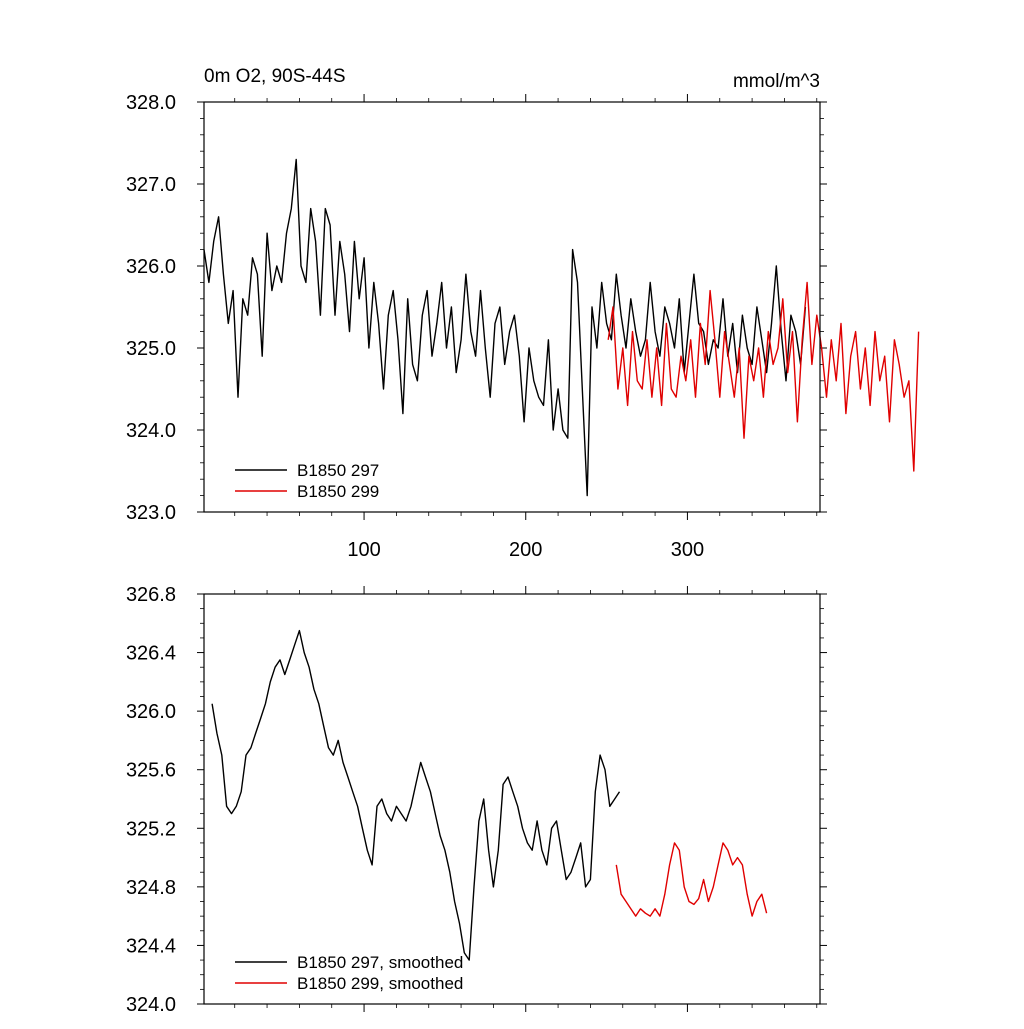 Image resolution: width=1024 pixels, height=1029 pixels. What do you see at coordinates (363, 550) in the screenshot?
I see `x-tick-label: 100` at bounding box center [363, 550].